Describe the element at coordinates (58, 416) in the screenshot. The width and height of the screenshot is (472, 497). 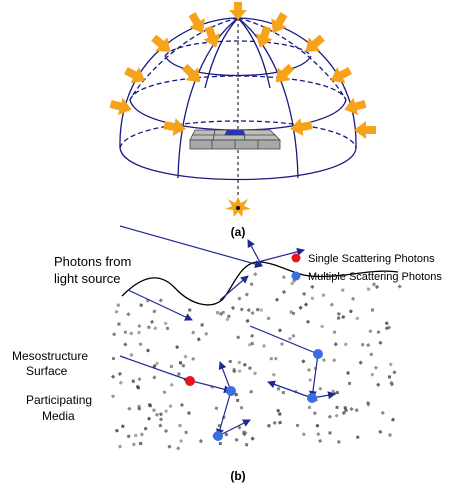
I see `participating-label-2: Media` at that location.